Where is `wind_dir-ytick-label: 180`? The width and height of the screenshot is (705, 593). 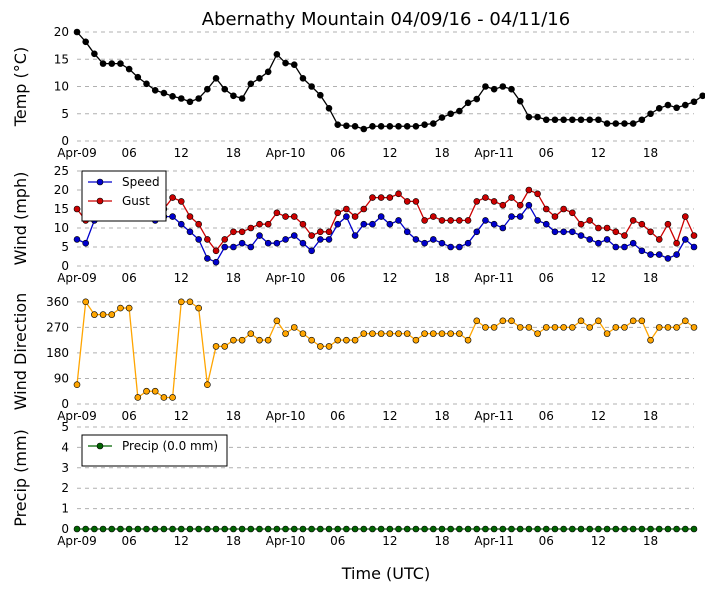
wind_dir-ytick-label: 180 is located at coordinates (57, 353).